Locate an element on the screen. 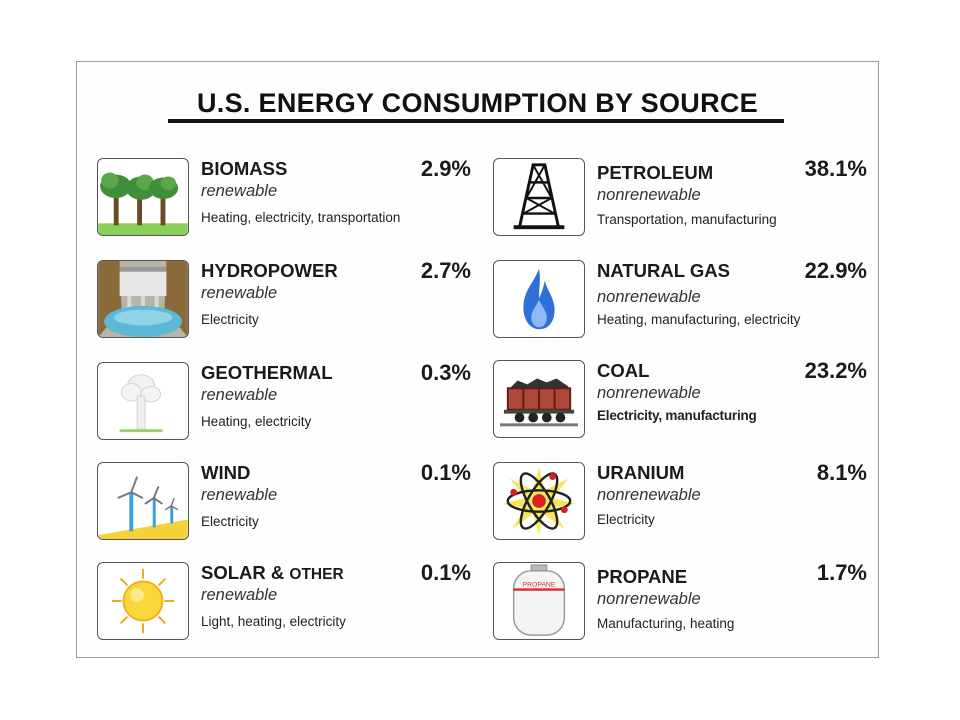  source-percent: 23.2% is located at coordinates (835, 370).